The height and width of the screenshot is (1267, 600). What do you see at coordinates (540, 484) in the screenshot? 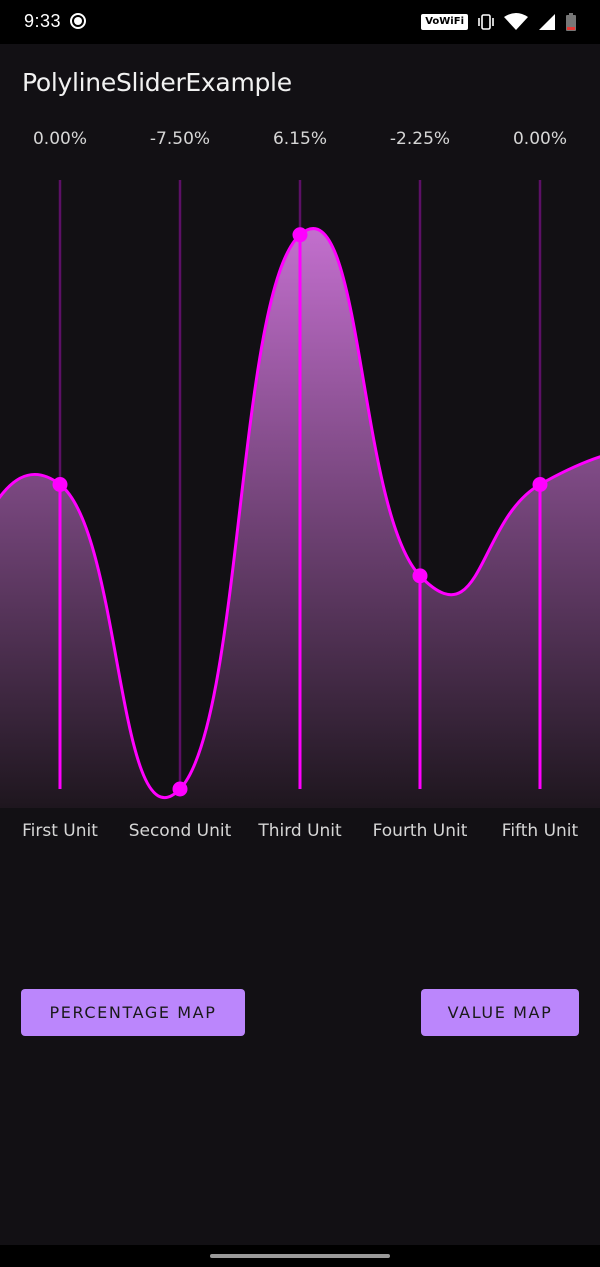
I see `slider-handle-fifth` at bounding box center [540, 484].